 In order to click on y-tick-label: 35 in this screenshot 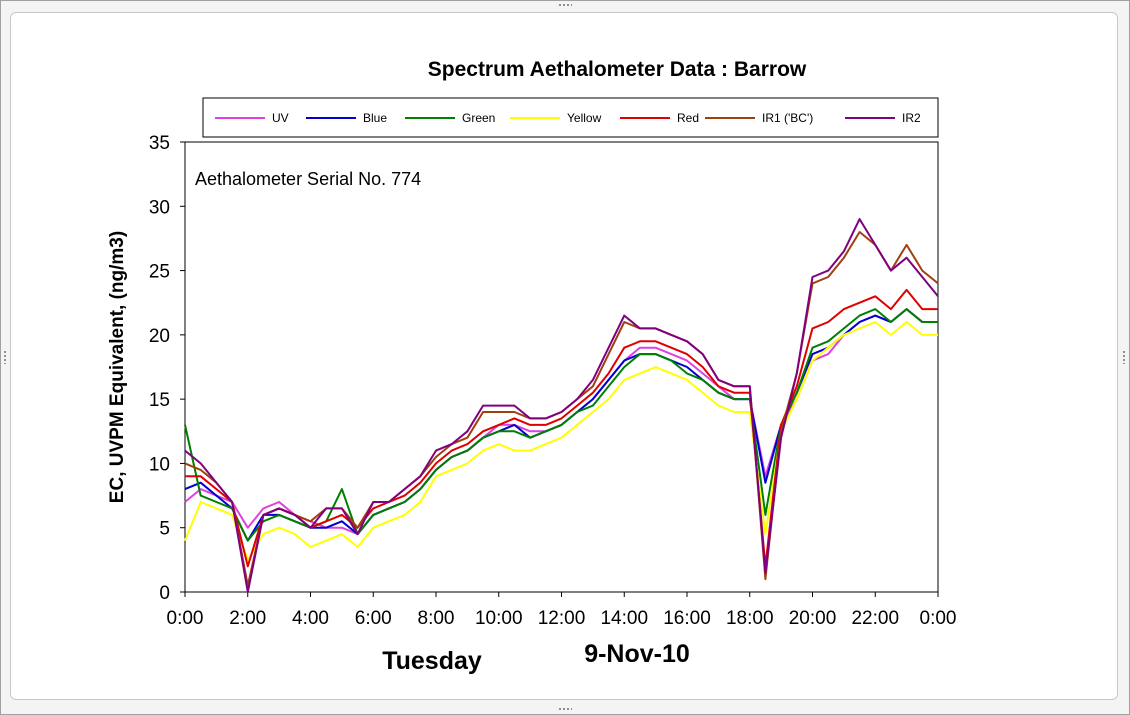, I will do `click(159, 143)`.